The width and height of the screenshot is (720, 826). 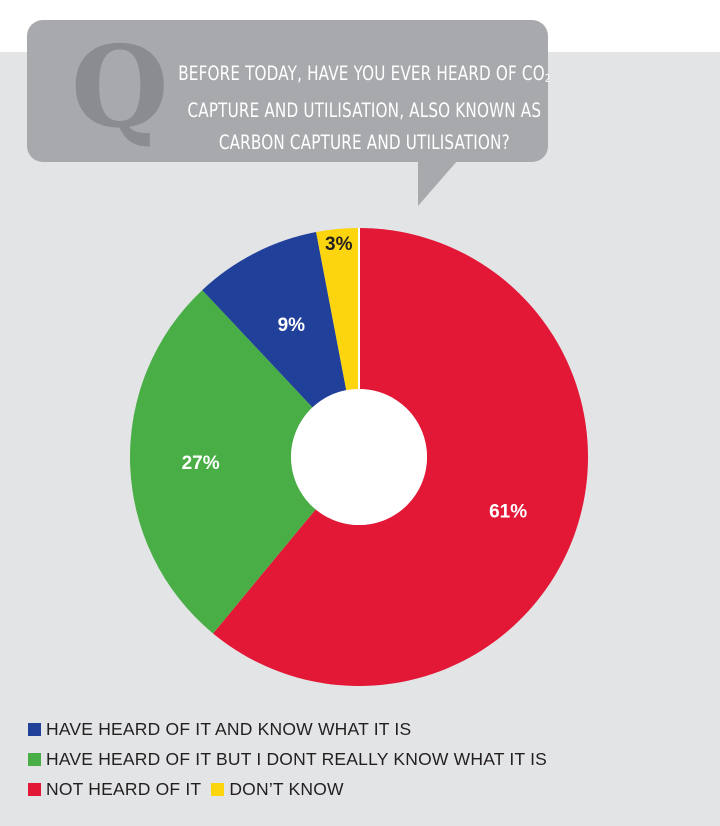 What do you see at coordinates (508, 512) in the screenshot?
I see `donut-label-0: 61%` at bounding box center [508, 512].